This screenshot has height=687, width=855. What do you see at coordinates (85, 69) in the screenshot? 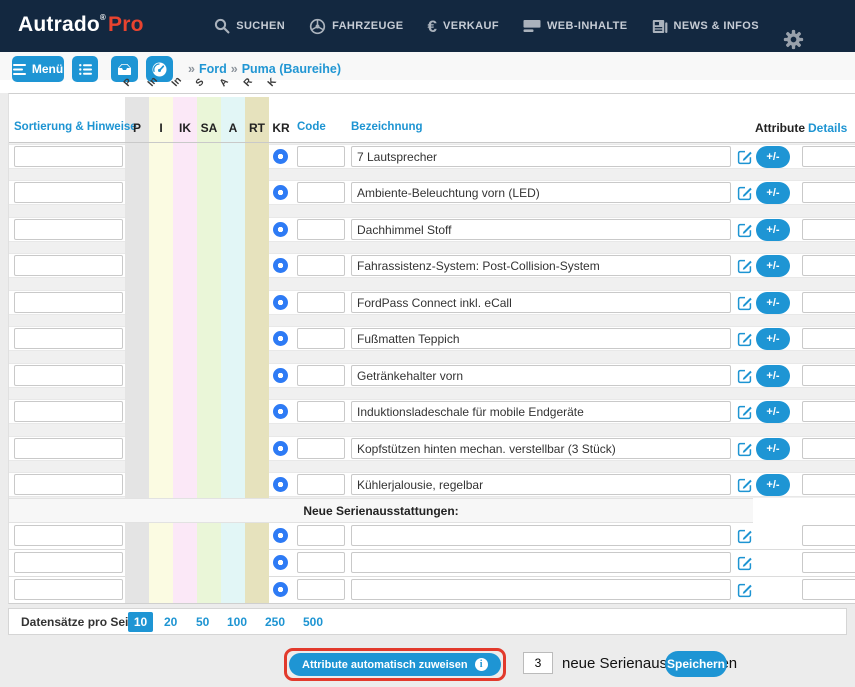
I see `list-view-button` at bounding box center [85, 69].